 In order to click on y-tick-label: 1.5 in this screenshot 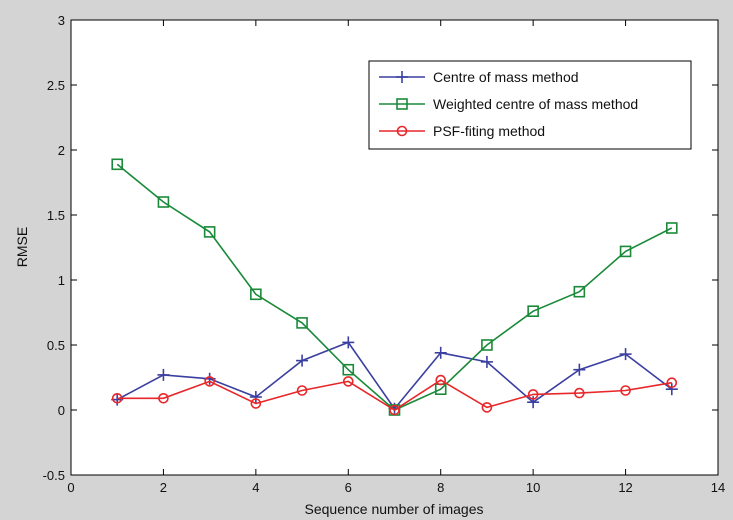, I will do `click(56, 215)`.